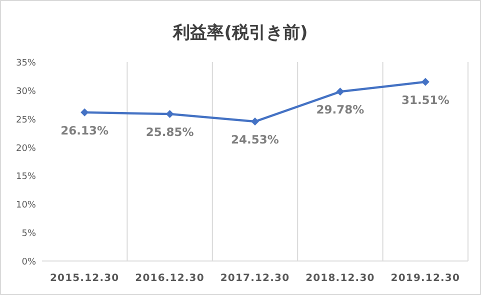  What do you see at coordinates (29, 234) in the screenshot?
I see `y-tick-label: 5%` at bounding box center [29, 234].